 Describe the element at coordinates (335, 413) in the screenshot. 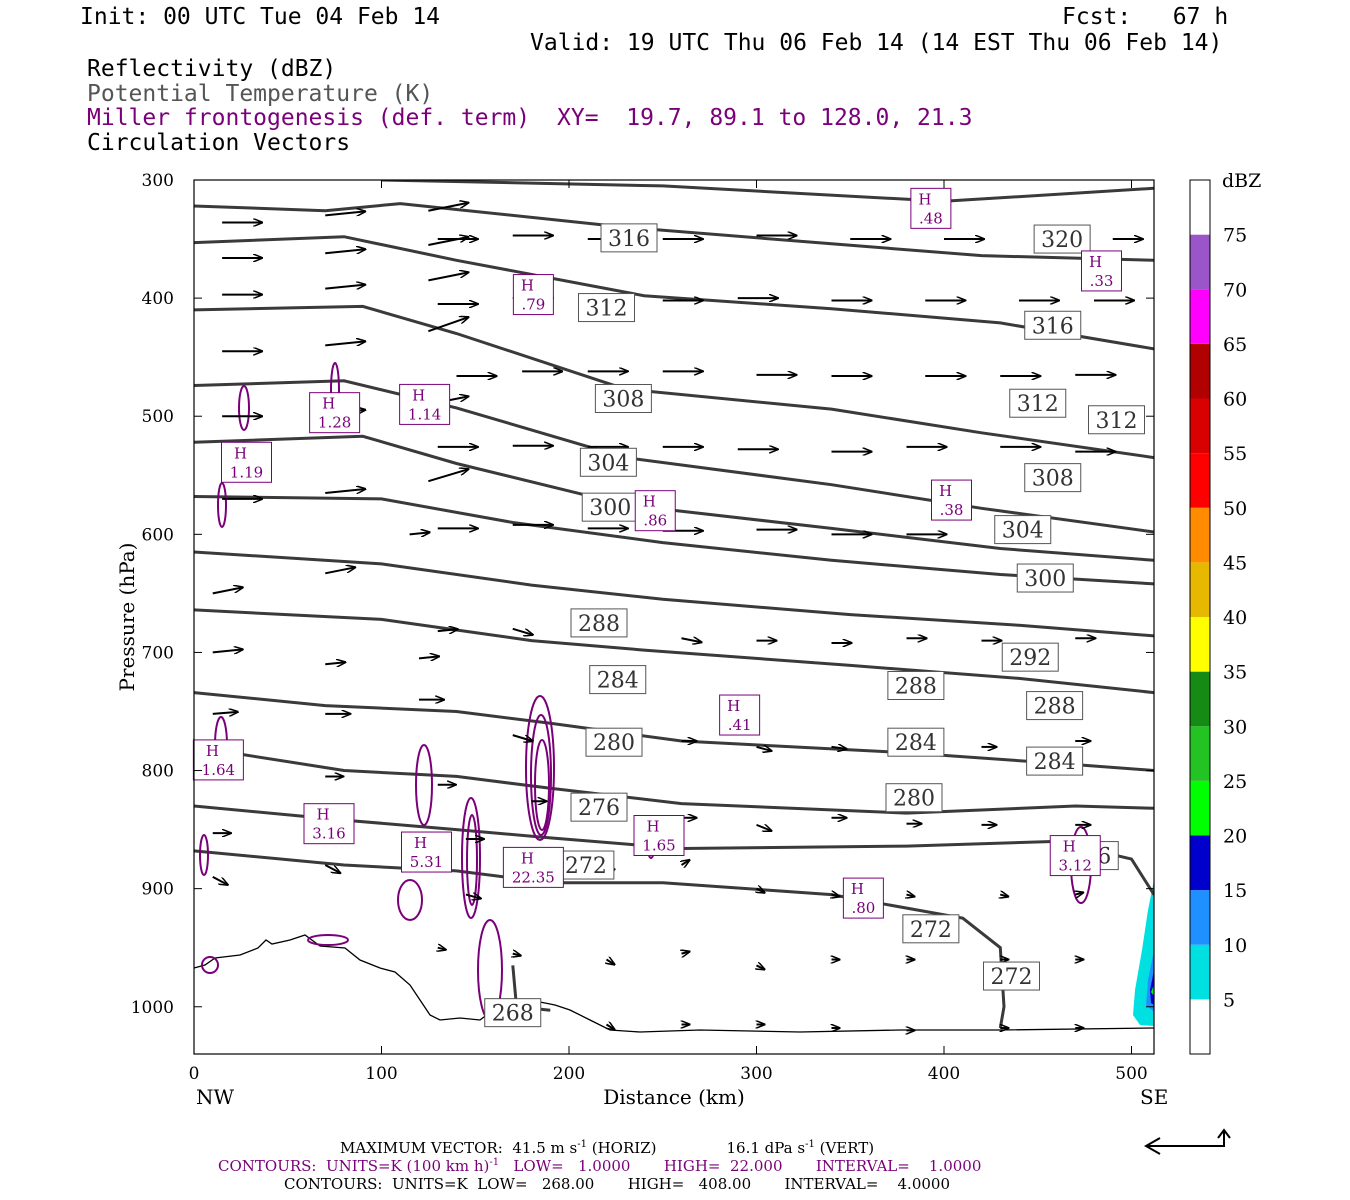

I see `fronto-max-label: H1.28` at that location.